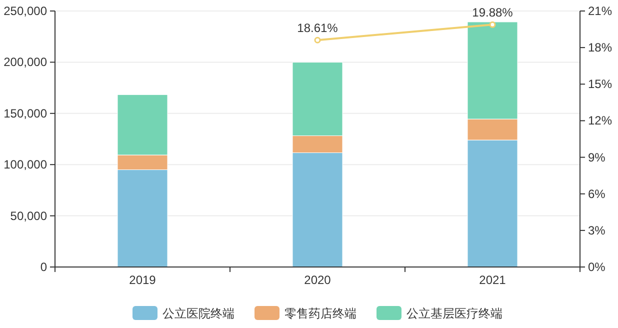  I want to click on y-tick-label: 150,000, so click(26, 113).